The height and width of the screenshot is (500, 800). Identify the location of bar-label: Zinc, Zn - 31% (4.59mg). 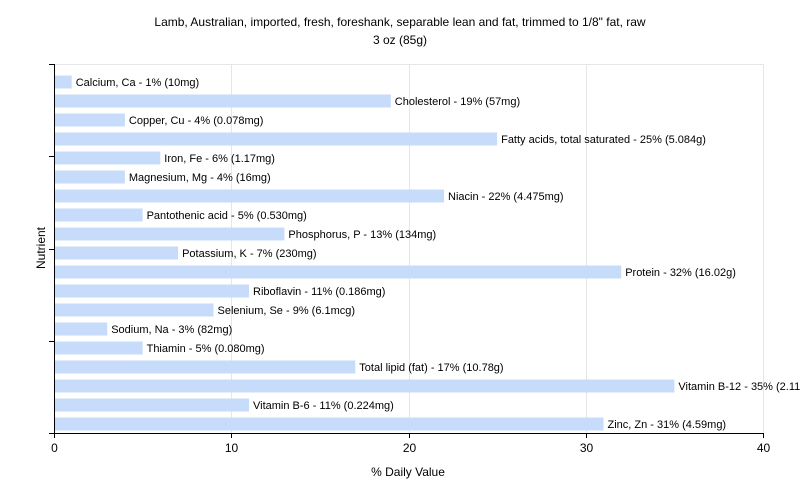
(667, 425).